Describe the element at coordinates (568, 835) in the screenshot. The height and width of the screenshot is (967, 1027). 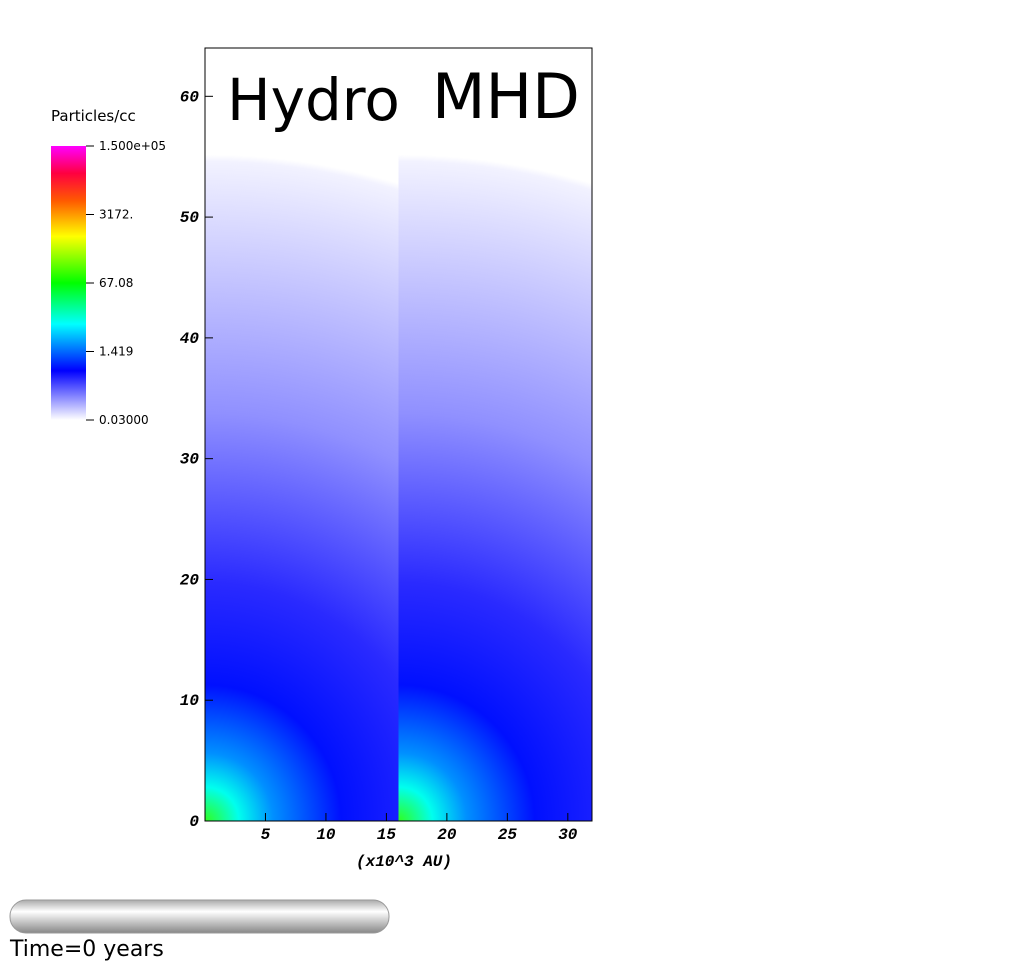
I see `x-tick-label: 30` at that location.